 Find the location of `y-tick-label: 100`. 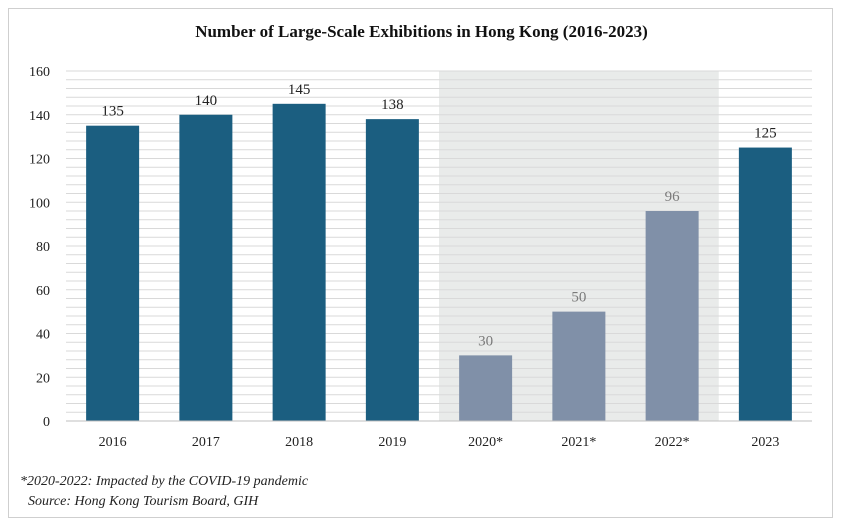

y-tick-label: 100 is located at coordinates (39, 203).